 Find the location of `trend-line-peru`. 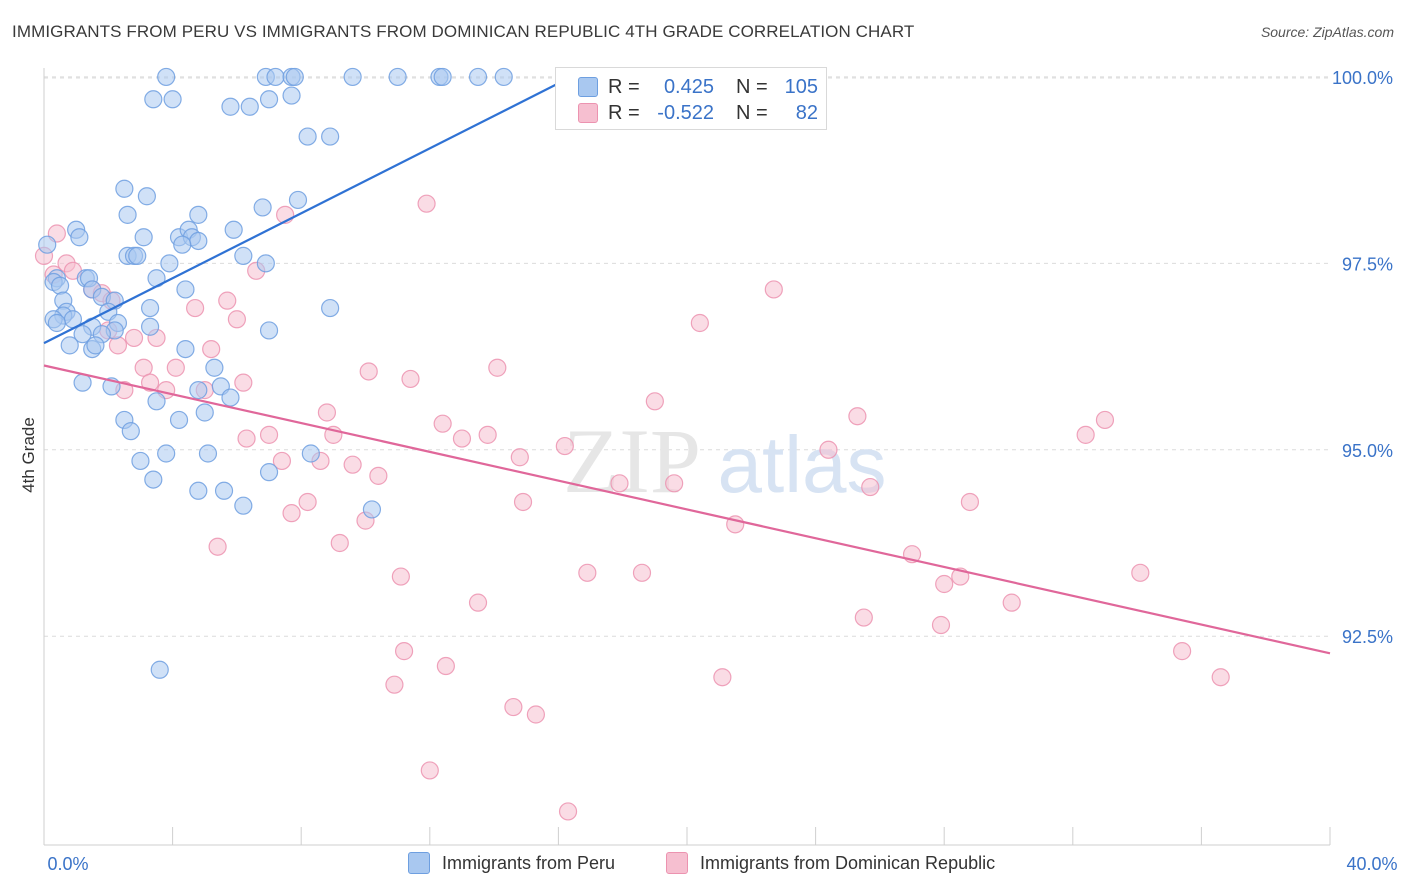

trend-line-peru is located at coordinates (307, 210).